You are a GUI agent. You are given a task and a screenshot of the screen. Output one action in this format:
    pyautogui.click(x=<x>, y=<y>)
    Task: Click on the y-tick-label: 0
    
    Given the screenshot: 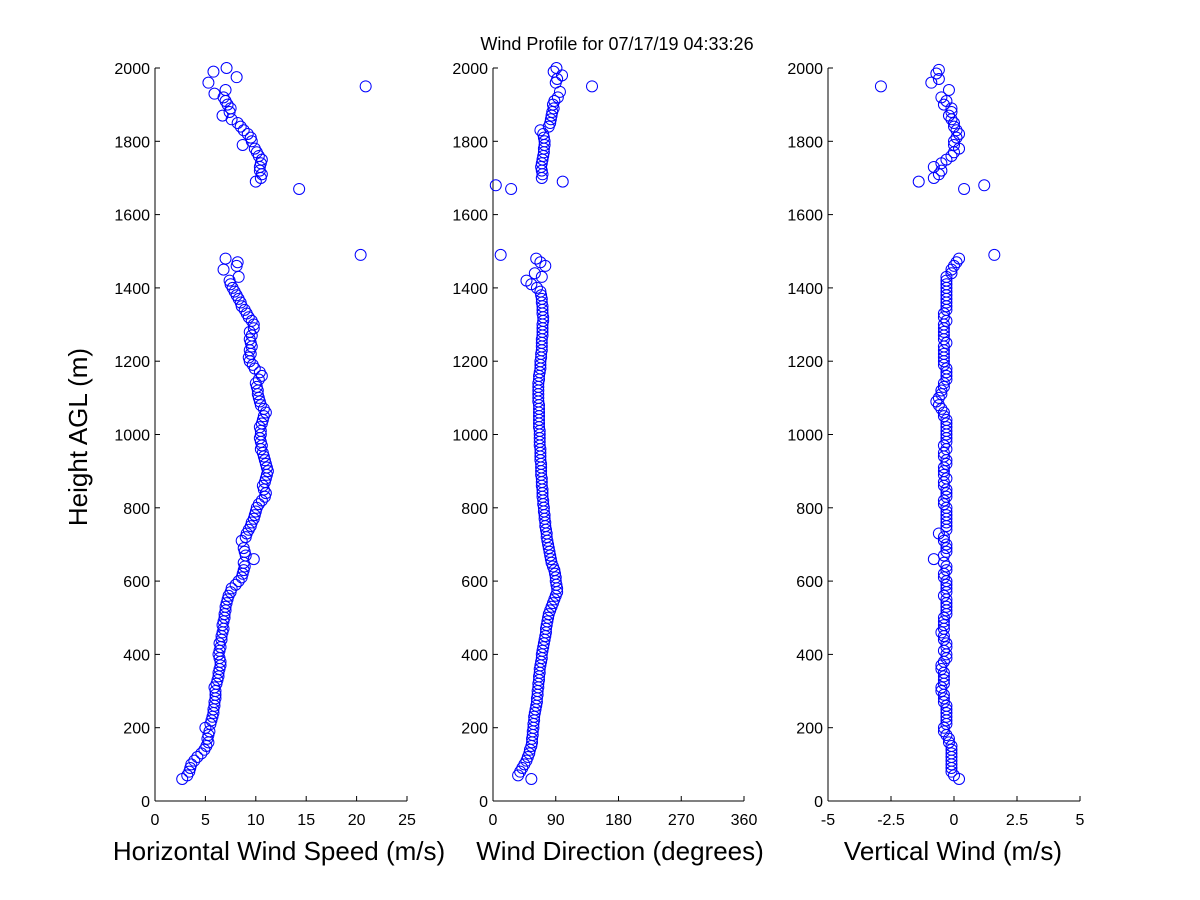 What is the action you would take?
    pyautogui.click(x=818, y=802)
    